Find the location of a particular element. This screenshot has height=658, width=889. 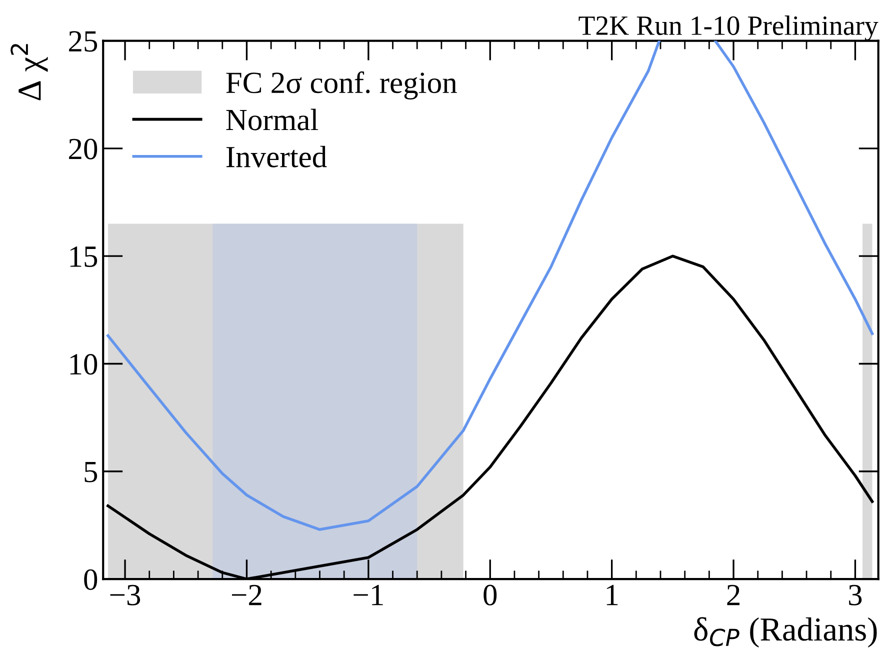

legend-label: FC 2σ conf. region is located at coordinates (341, 85).